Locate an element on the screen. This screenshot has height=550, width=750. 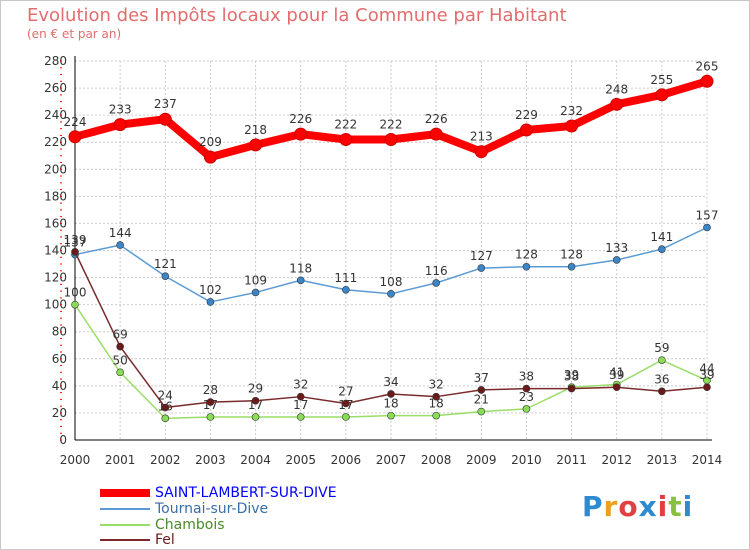
data-label: 141 is located at coordinates (661, 237).